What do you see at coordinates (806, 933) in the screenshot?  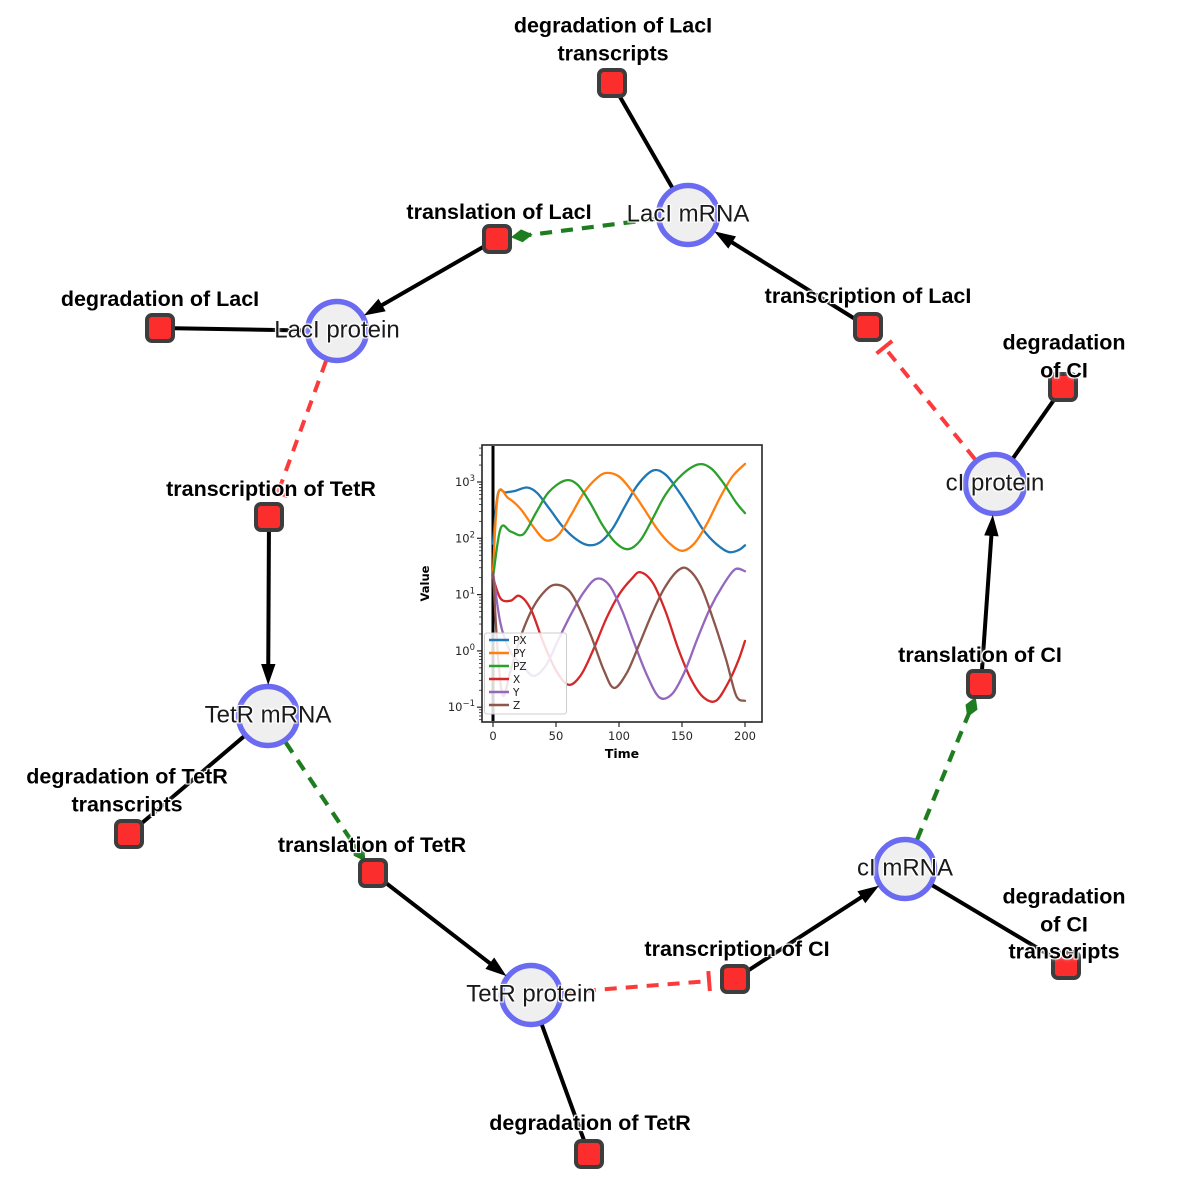 I see `edge-tsc-ci-ci-mrna-production` at bounding box center [806, 933].